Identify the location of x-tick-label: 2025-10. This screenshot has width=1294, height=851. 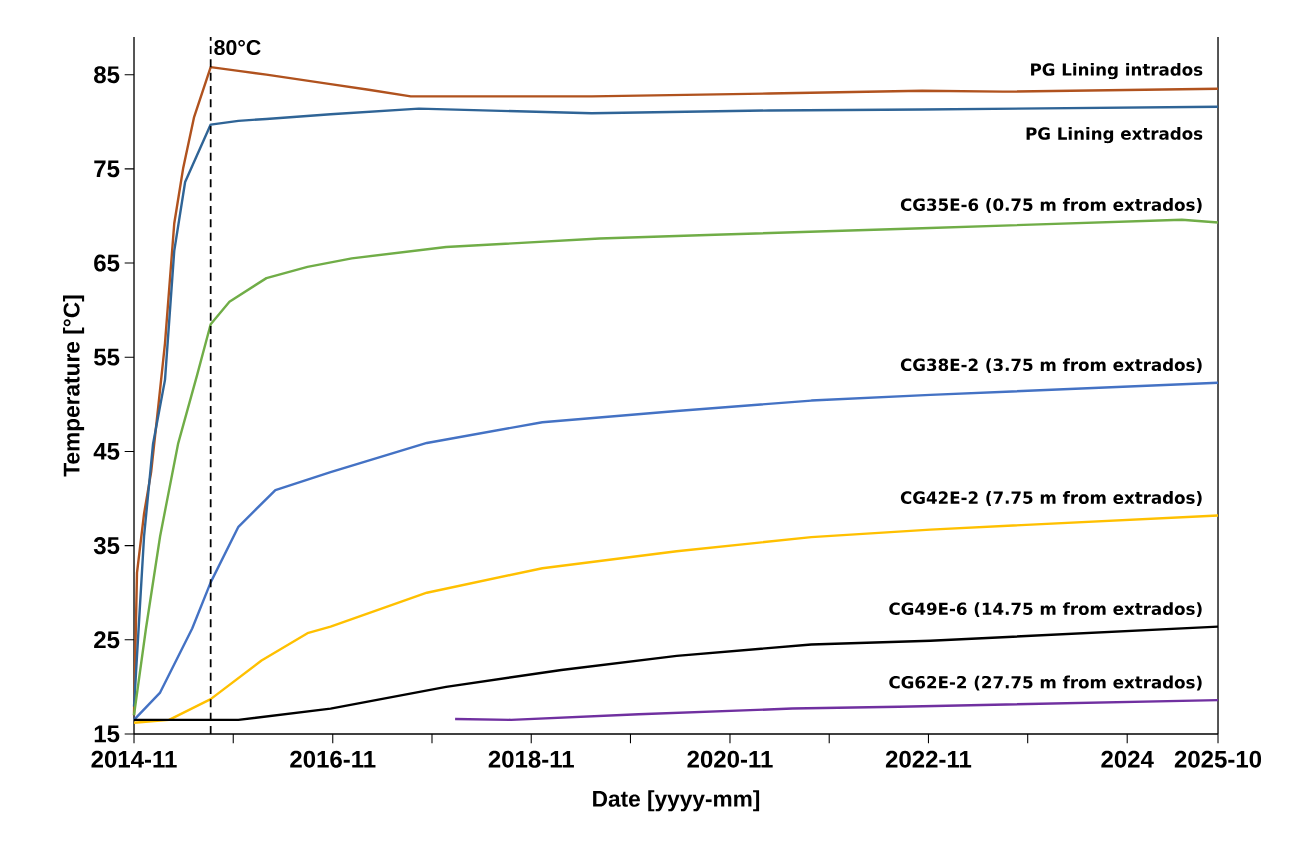
(1218, 759).